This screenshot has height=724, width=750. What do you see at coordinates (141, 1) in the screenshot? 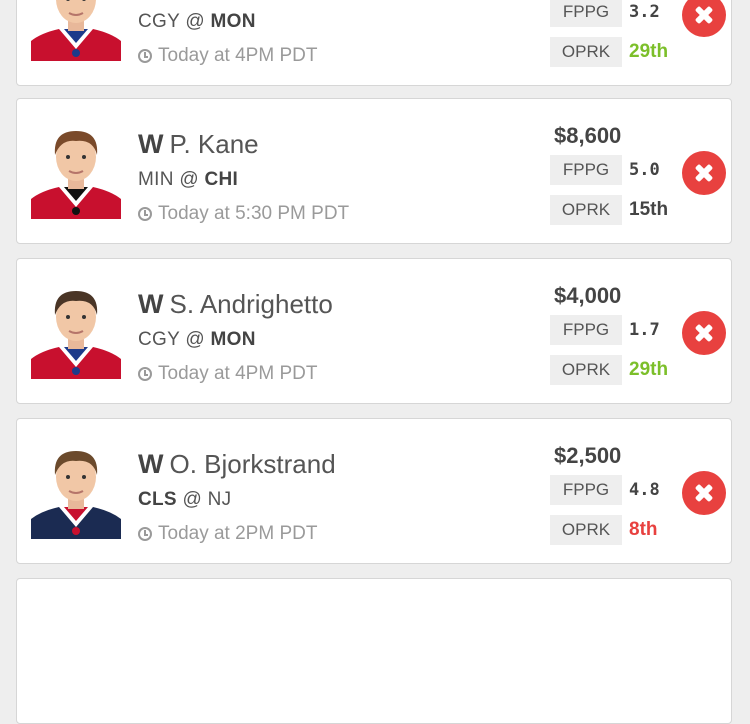
I see `player-name-line` at bounding box center [141, 1].